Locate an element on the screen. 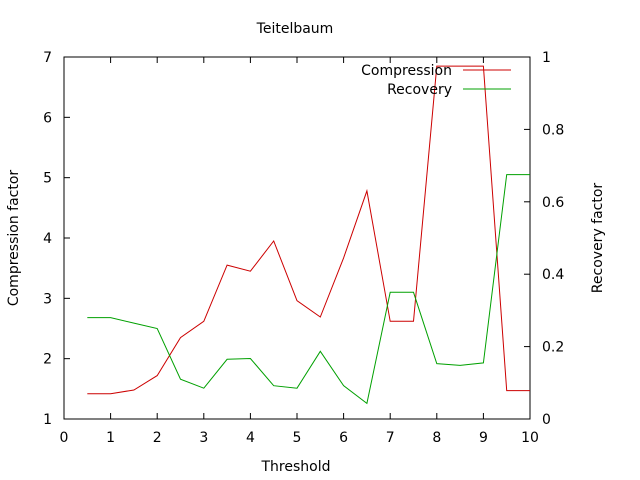  x-tick-label: 7 is located at coordinates (390, 438).